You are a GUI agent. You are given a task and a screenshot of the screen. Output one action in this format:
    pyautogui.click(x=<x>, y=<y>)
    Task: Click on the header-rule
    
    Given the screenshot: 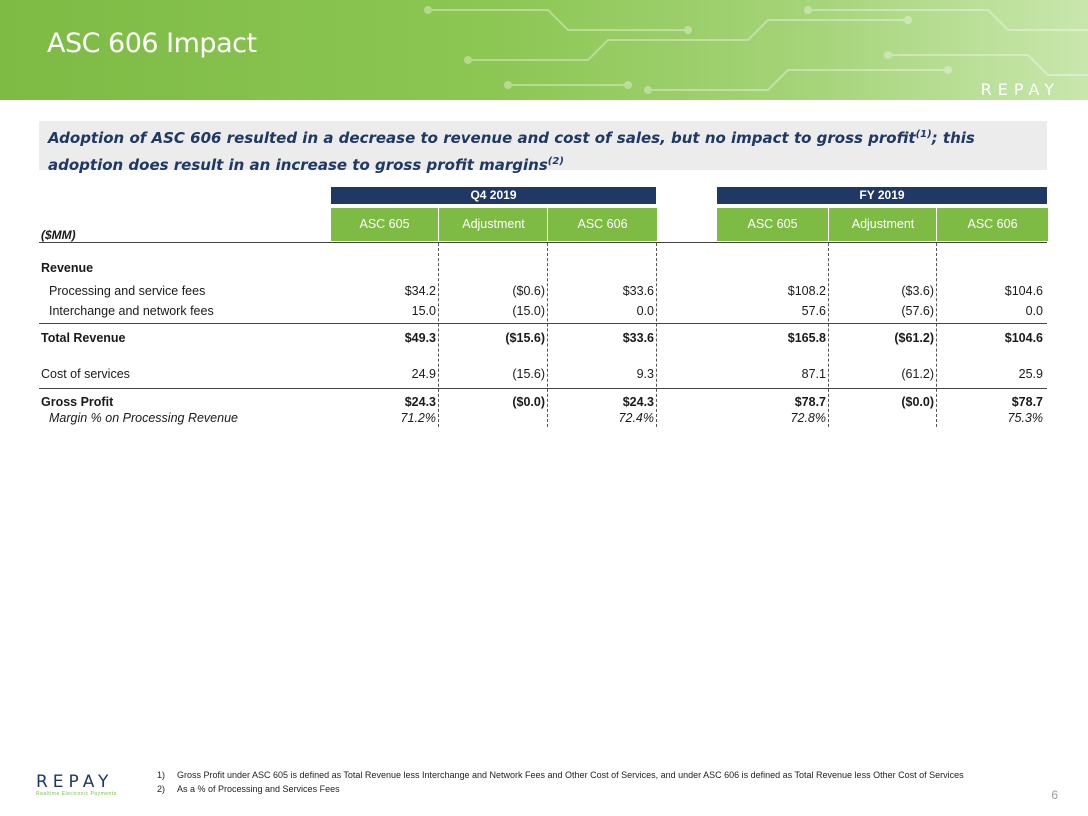 What is the action you would take?
    pyautogui.click(x=543, y=242)
    